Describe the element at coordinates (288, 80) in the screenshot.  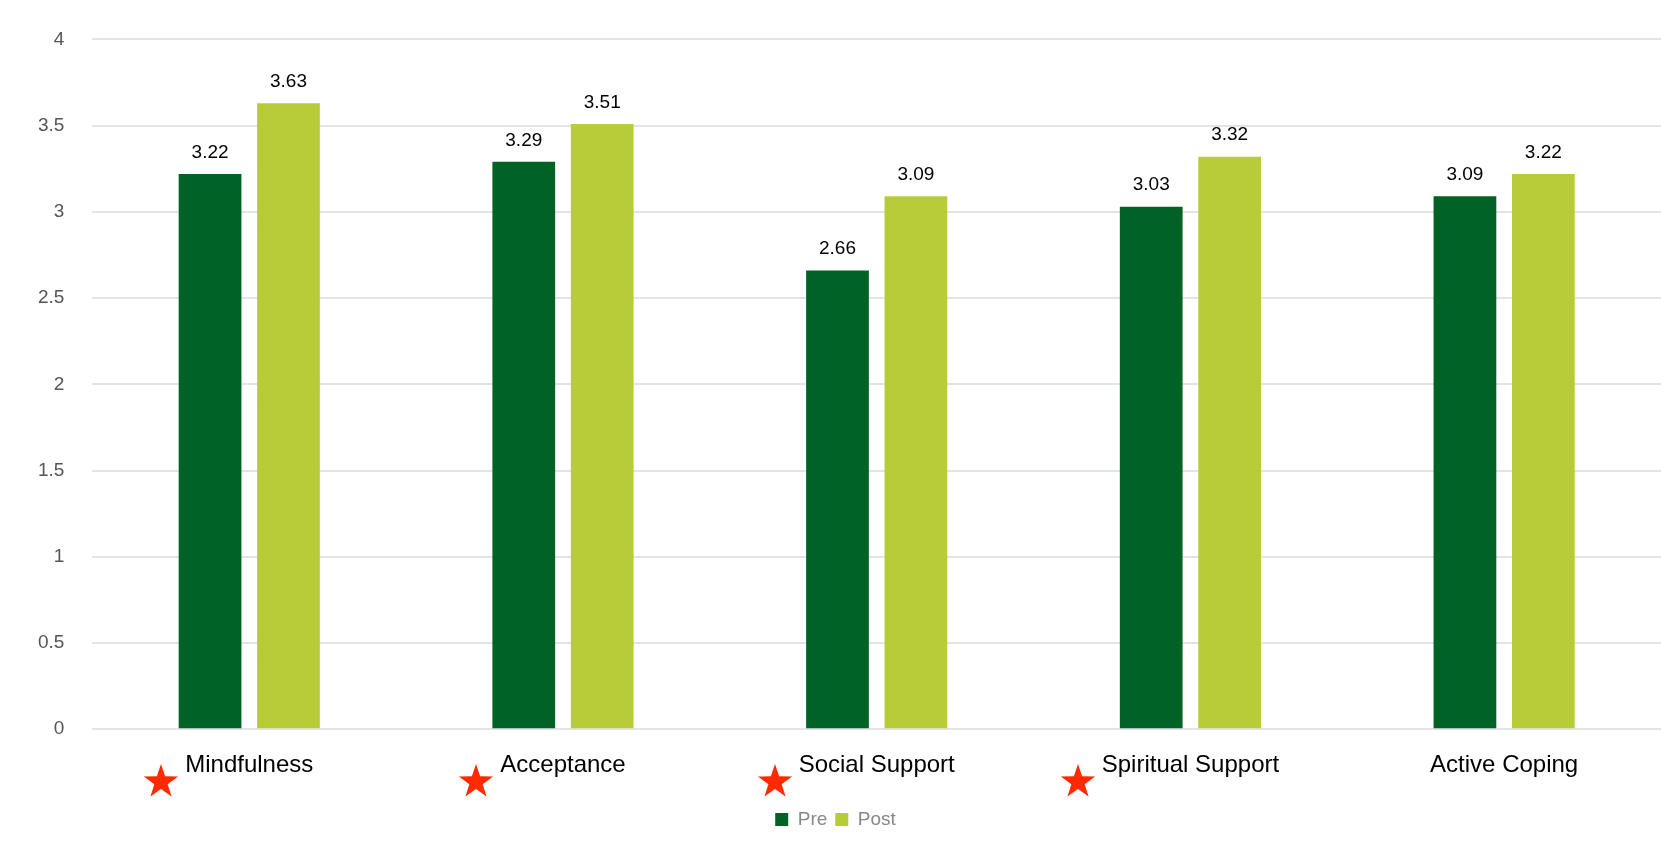
I see `data-label: 3.63` at that location.